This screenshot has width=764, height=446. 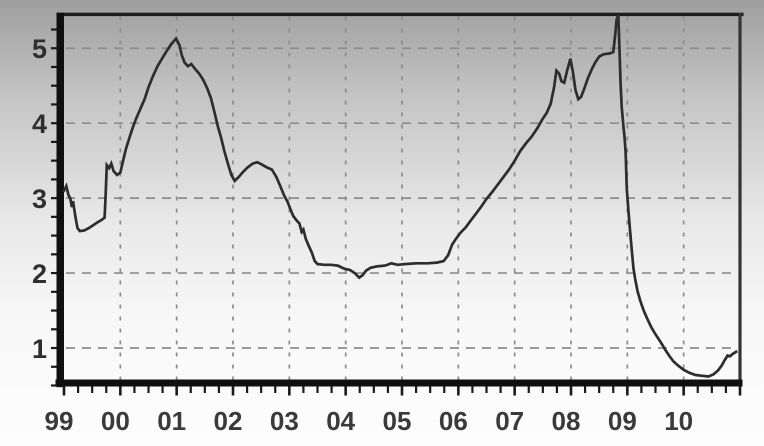 What do you see at coordinates (678, 421) in the screenshot?
I see `x-axis-tick-label-10: 10` at bounding box center [678, 421].